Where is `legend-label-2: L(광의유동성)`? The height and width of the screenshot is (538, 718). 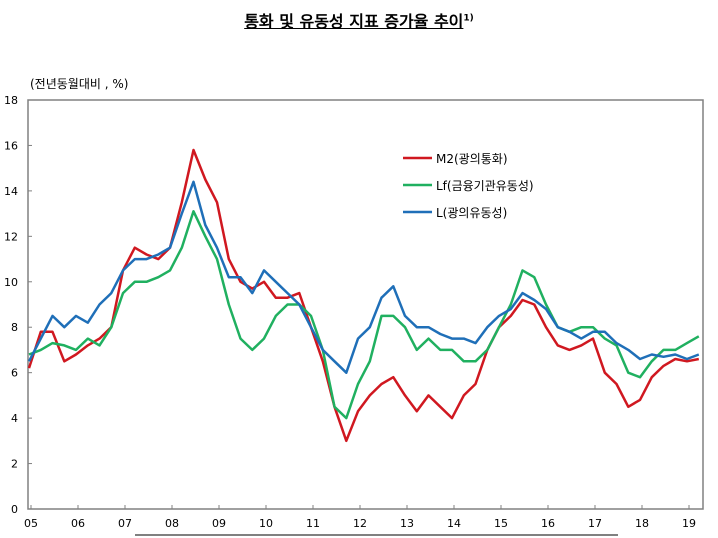 legend-label-2: L(광의유동성) is located at coordinates (471, 213).